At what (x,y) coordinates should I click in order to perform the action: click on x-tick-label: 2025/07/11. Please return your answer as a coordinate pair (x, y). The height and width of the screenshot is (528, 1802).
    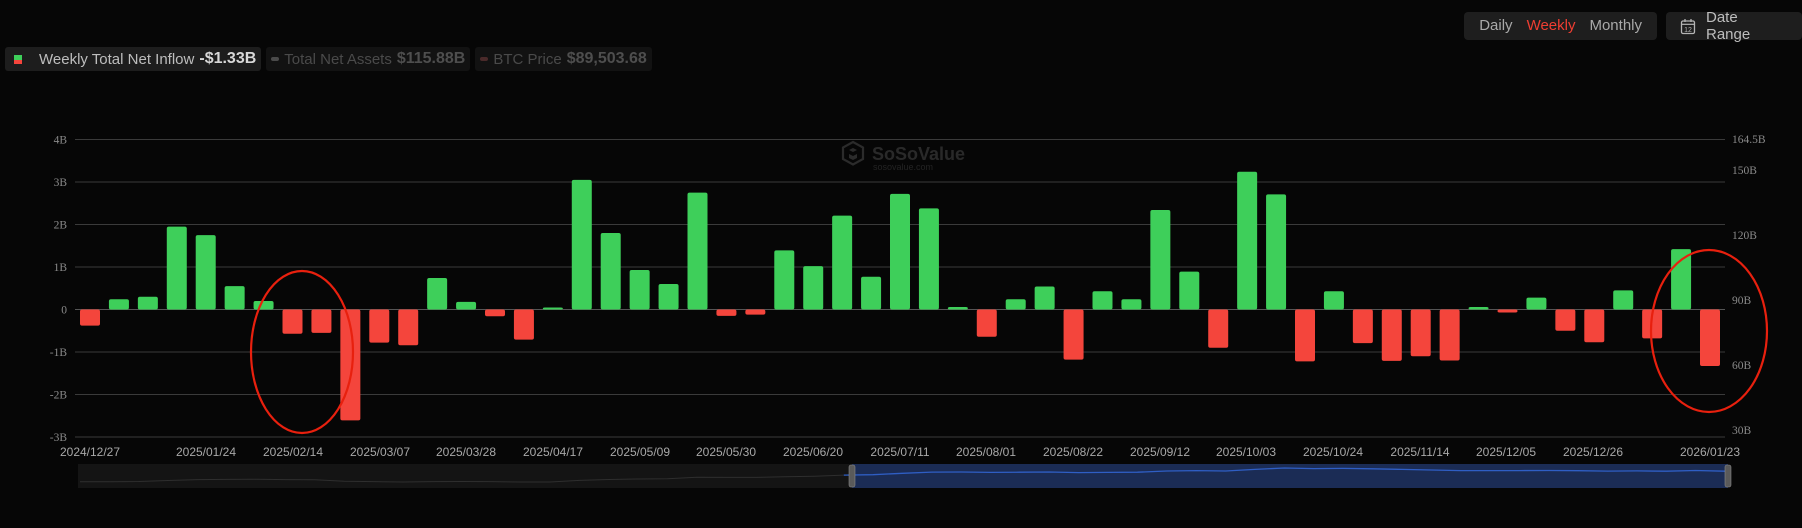
    Looking at the image, I should click on (899, 452).